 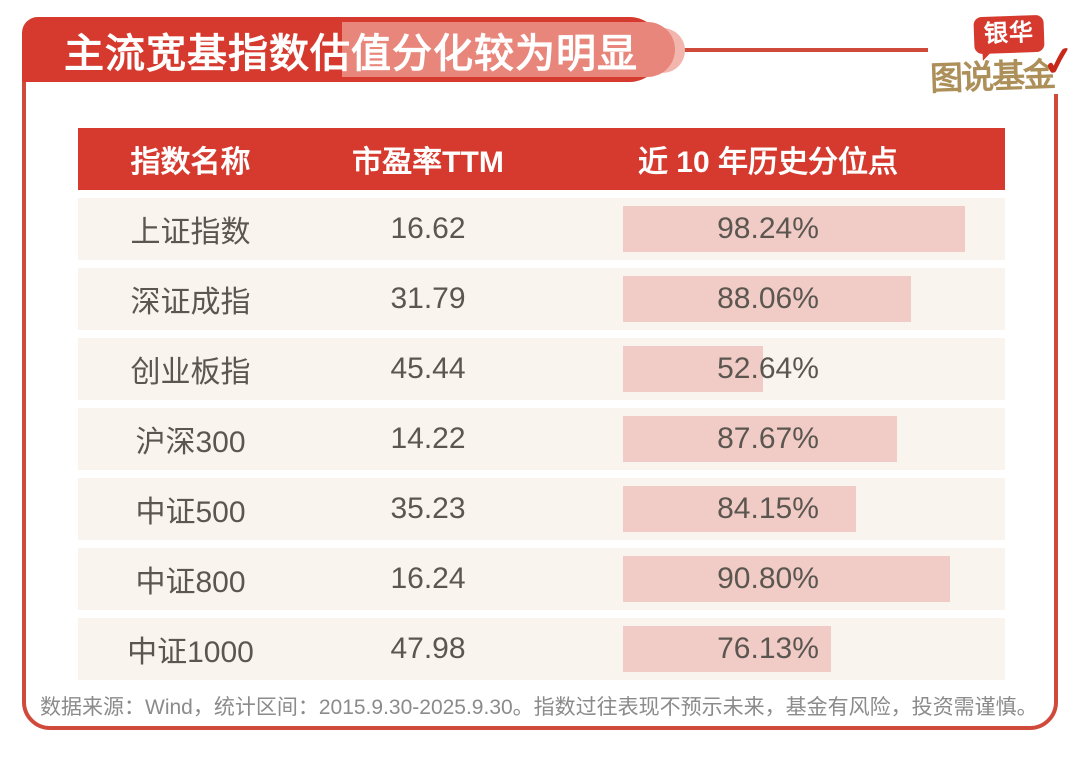 What do you see at coordinates (428, 438) in the screenshot?
I see `pe-ttm-cell: 14.22` at bounding box center [428, 438].